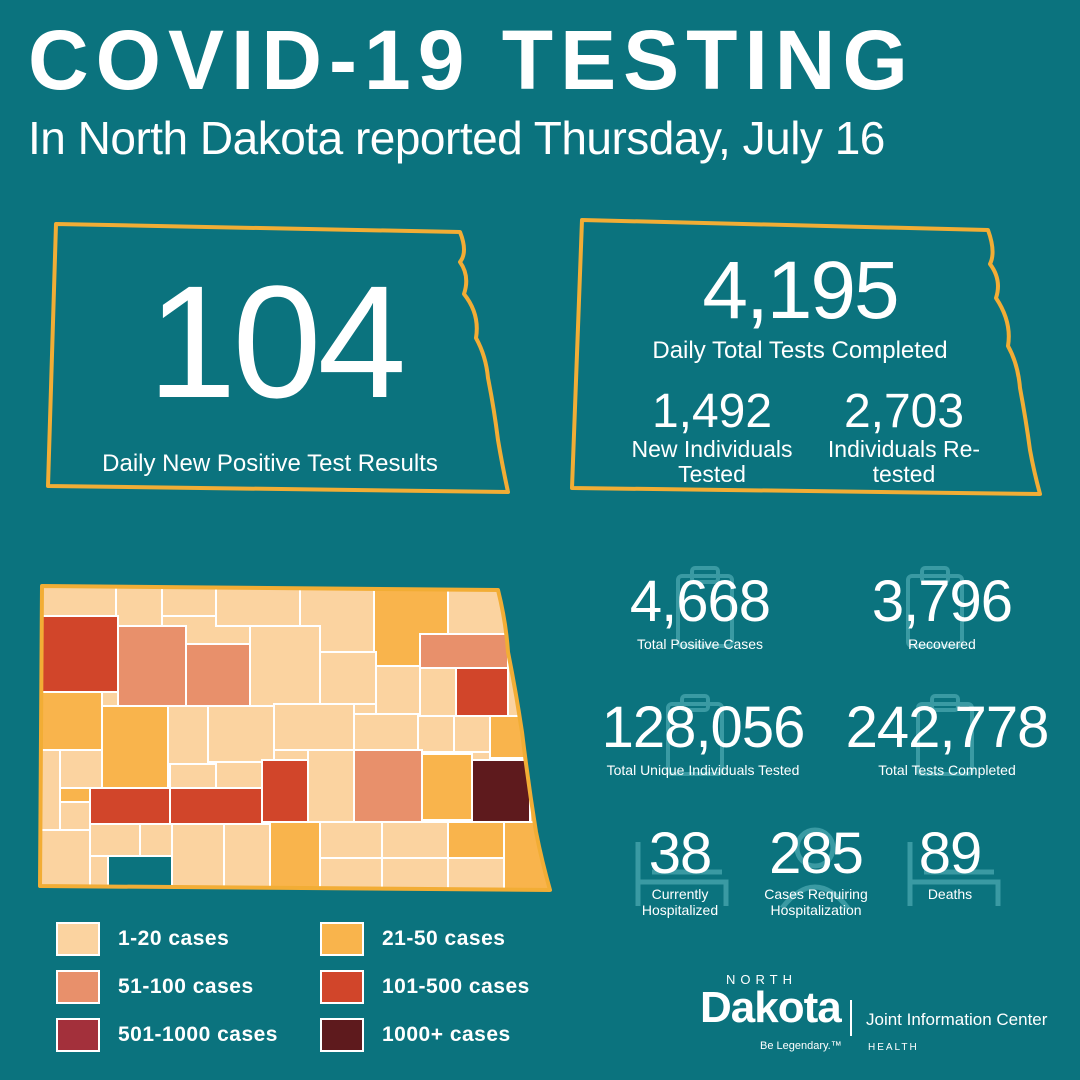  What do you see at coordinates (801, 1046) in the screenshot?
I see `logo-tagline: Be Legendary.™` at bounding box center [801, 1046].